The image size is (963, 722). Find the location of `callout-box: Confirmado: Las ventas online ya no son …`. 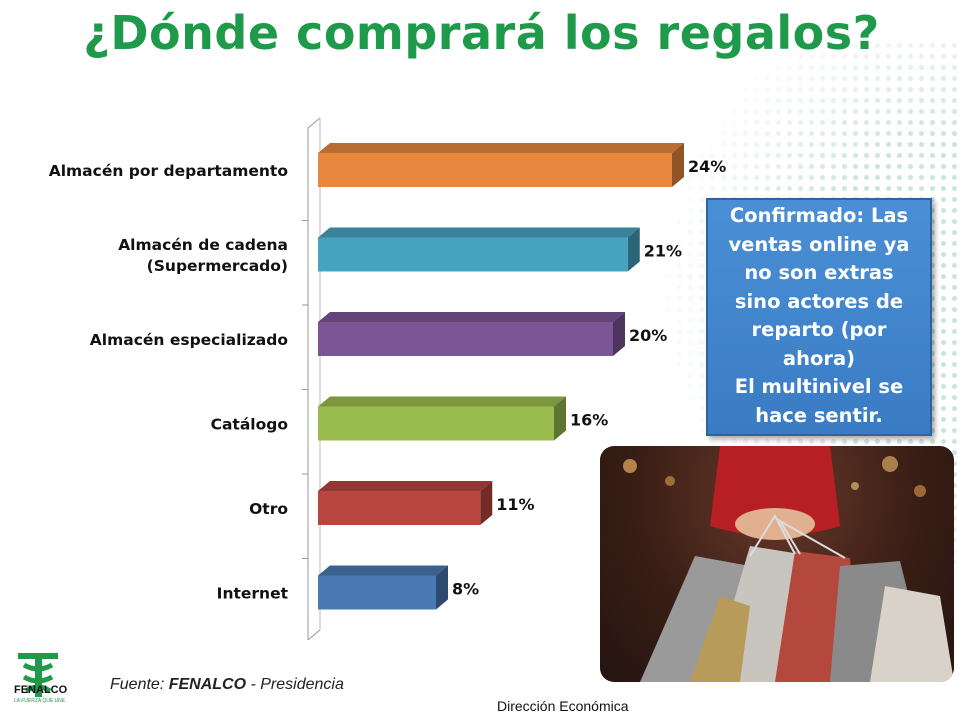

callout-box: Confirmado: Las ventas online ya no son … is located at coordinates (819, 317).